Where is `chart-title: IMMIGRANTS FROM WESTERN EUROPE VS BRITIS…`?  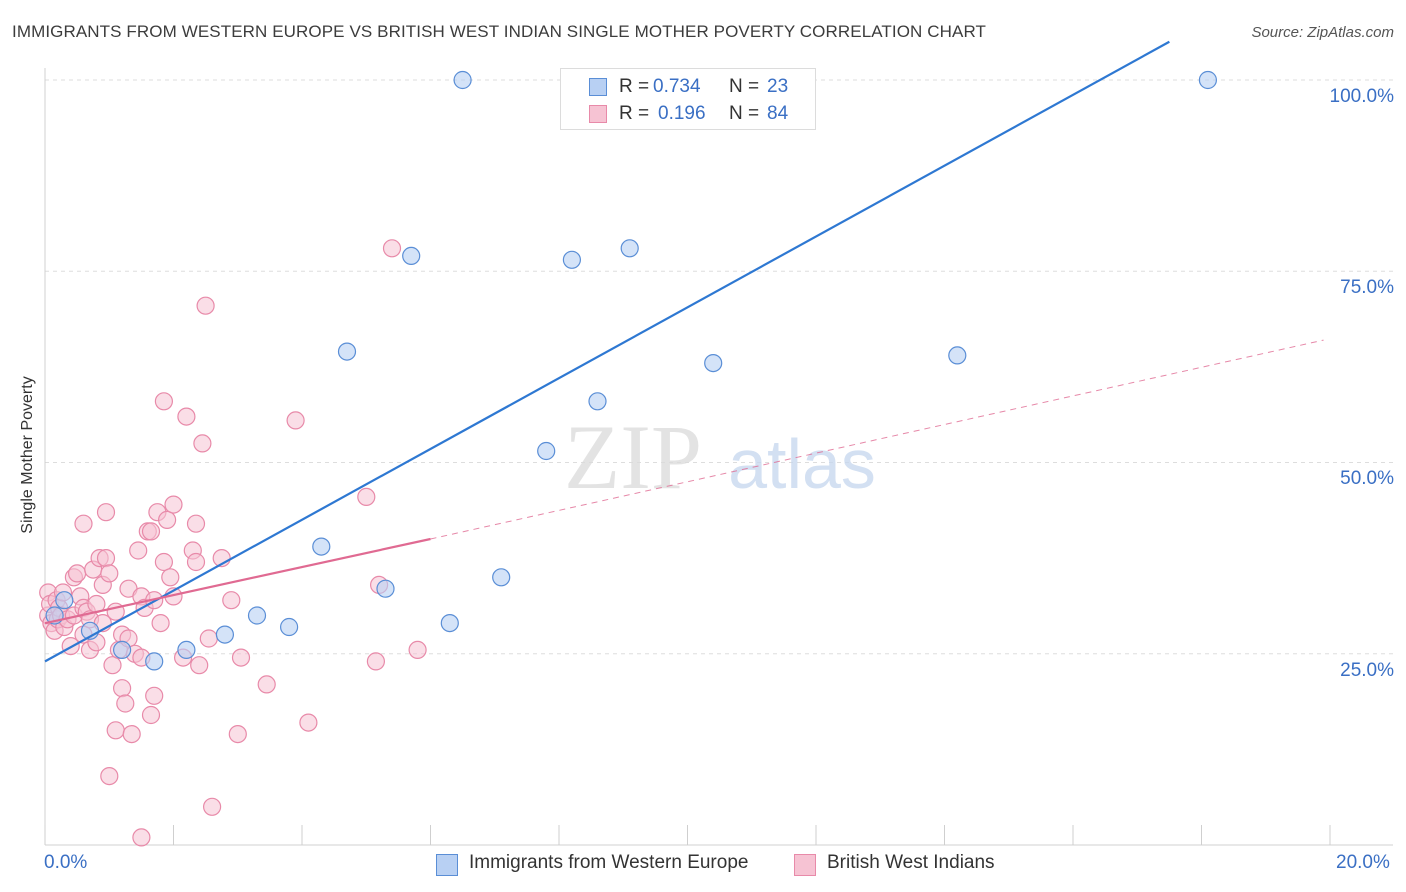 chart-title: IMMIGRANTS FROM WESTERN EUROPE VS BRITIS… is located at coordinates (499, 31).